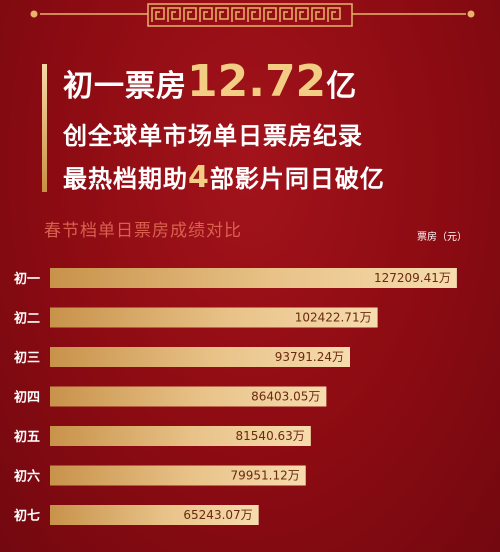  I want to click on bar-value-label: 93791.24万, so click(309, 357).